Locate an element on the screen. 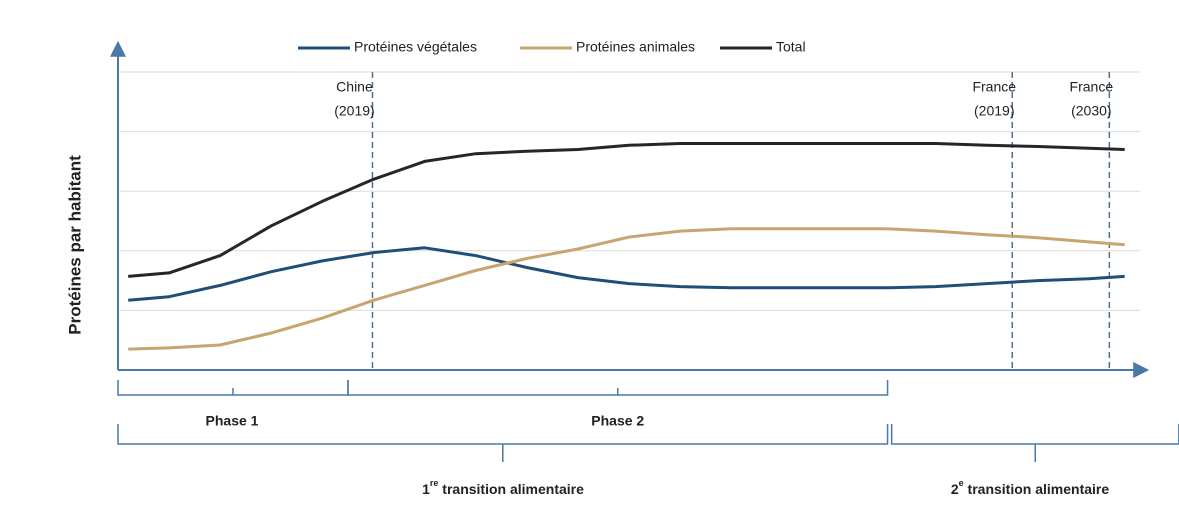  legend-label: Protéines animales is located at coordinates (635, 47).